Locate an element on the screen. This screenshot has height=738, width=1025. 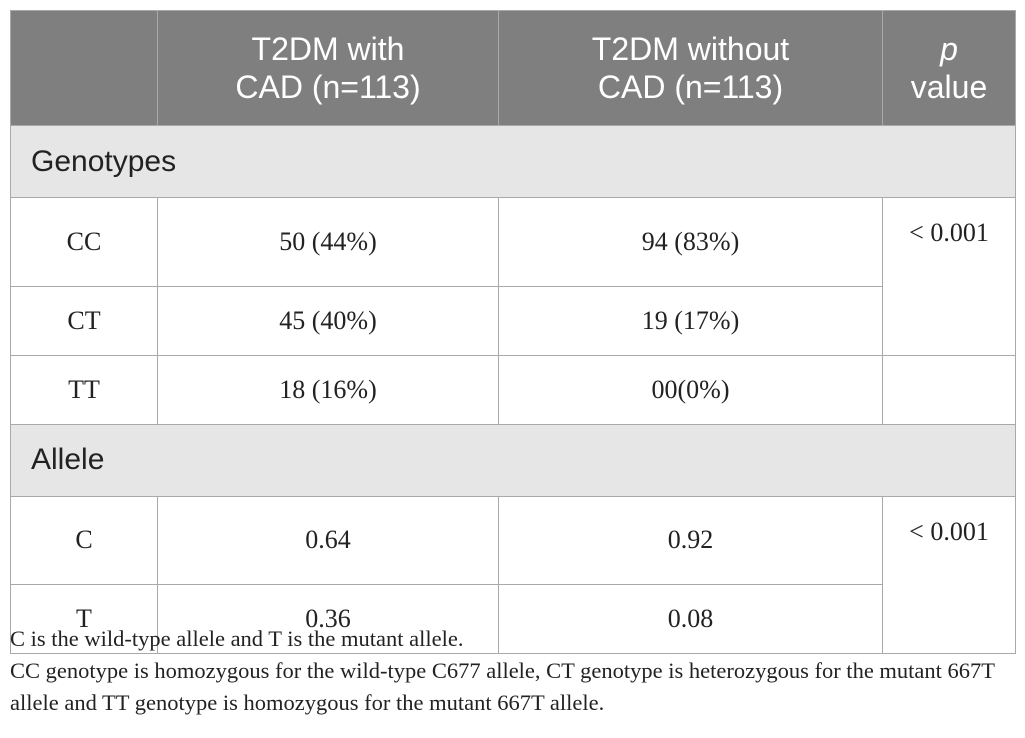
row-label: CT is located at coordinates (84, 320).